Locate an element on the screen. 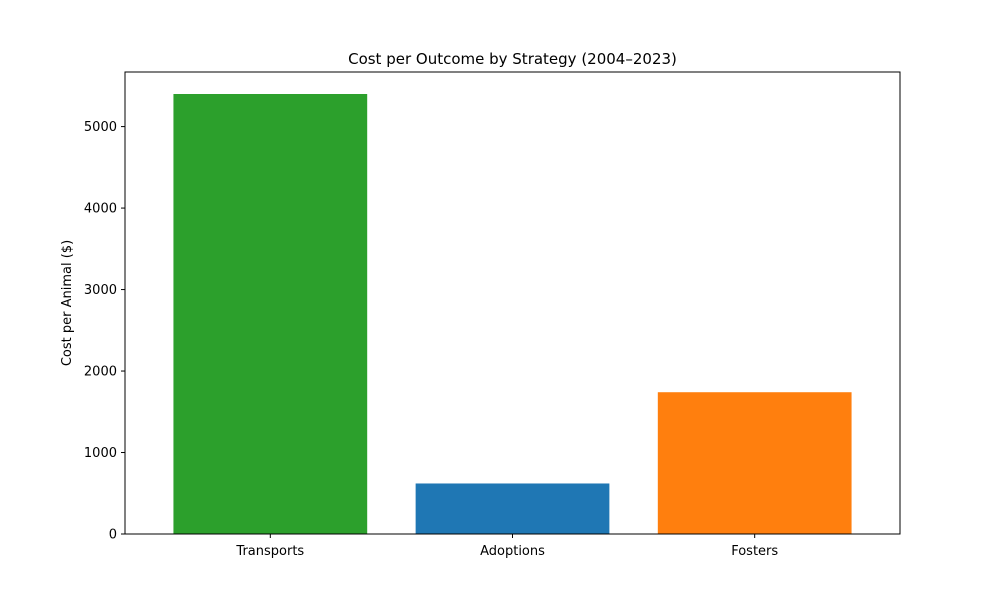 Image resolution: width=1000 pixels, height=600 pixels. chart-title: Cost per Outcome by Strategy (2004–2023) is located at coordinates (512, 59).